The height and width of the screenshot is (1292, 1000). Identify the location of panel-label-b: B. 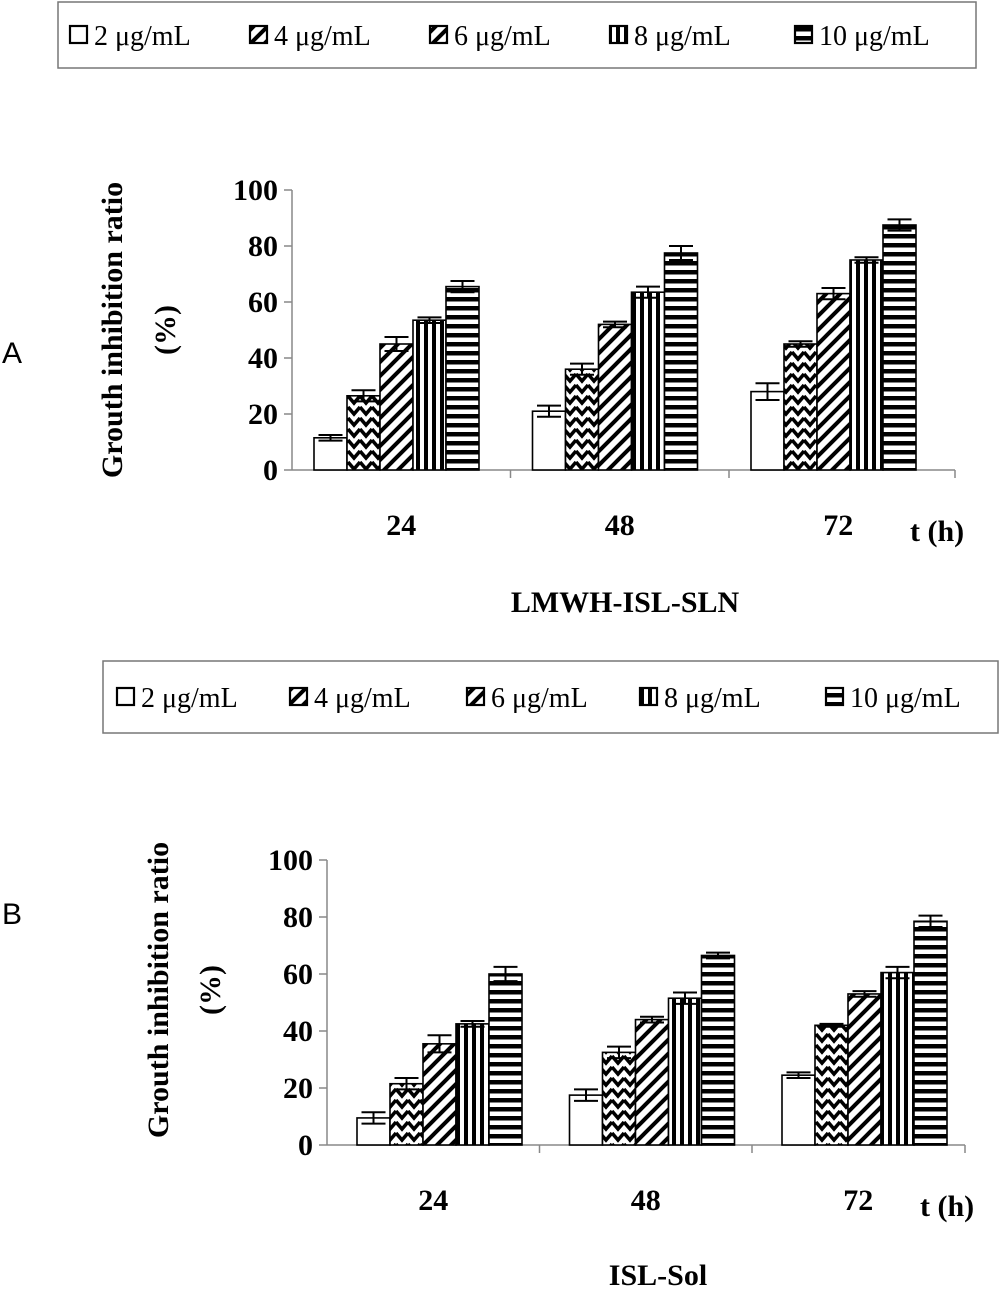
(12, 914).